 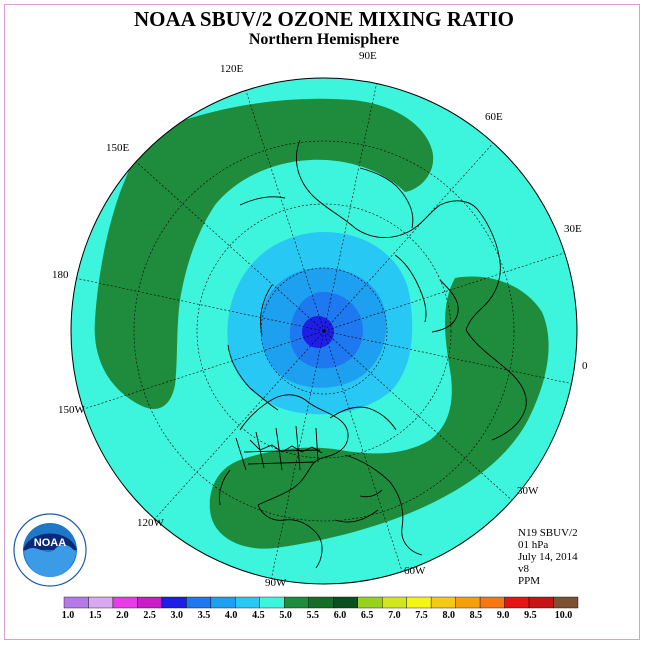 What do you see at coordinates (529, 581) in the screenshot?
I see `units-label: PPM` at bounding box center [529, 581].